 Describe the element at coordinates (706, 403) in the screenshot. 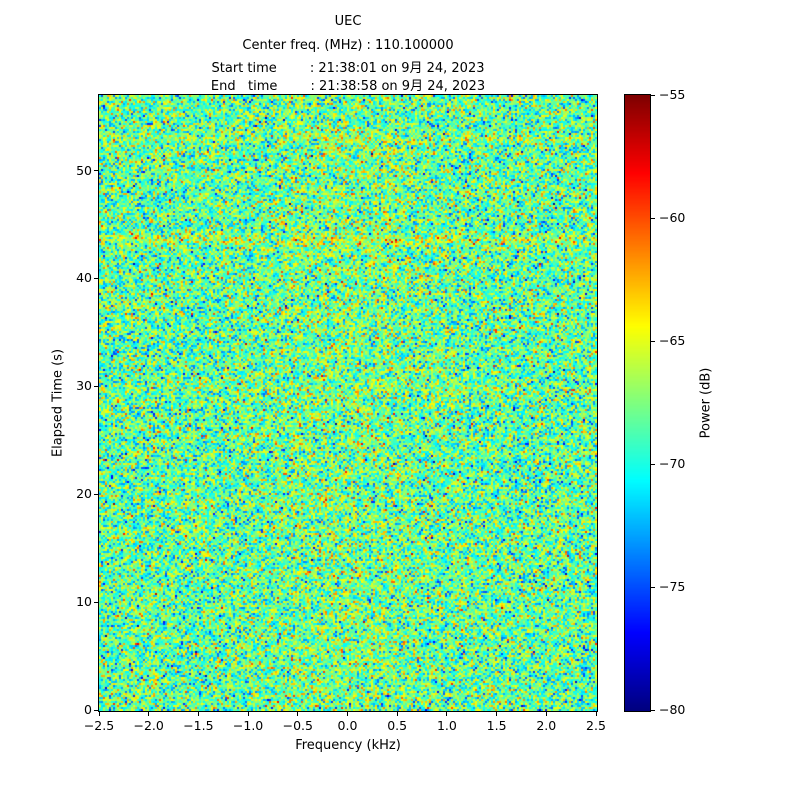

I see `colorbar-label: Power (dB)` at that location.